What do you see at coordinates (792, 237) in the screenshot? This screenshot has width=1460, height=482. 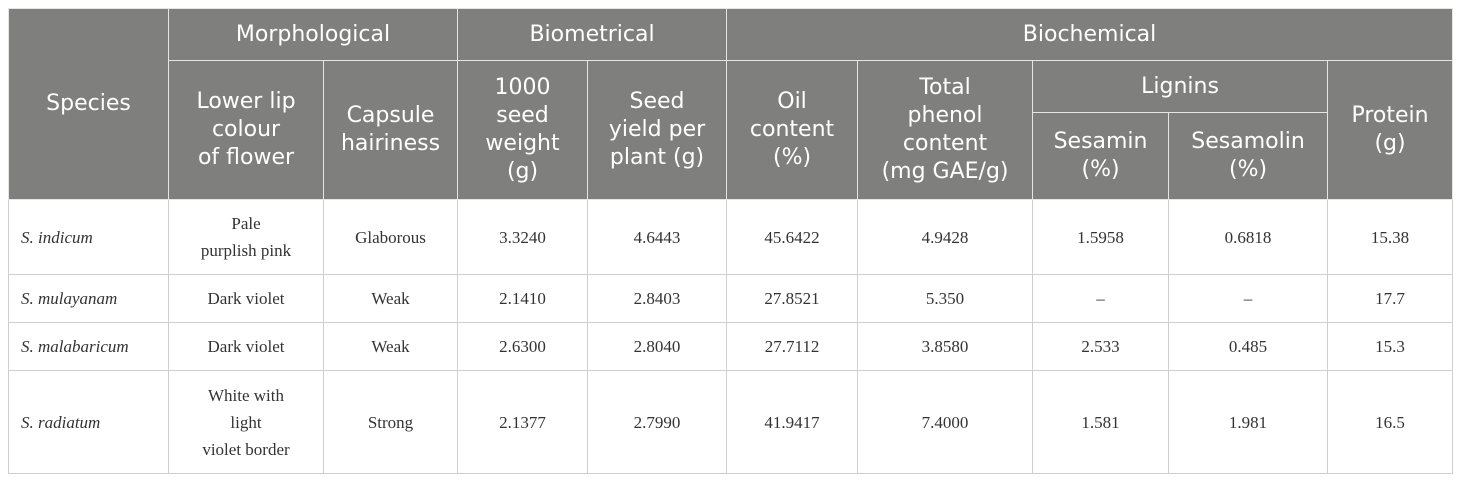 I see `oil-content-cell: 45.6422` at bounding box center [792, 237].